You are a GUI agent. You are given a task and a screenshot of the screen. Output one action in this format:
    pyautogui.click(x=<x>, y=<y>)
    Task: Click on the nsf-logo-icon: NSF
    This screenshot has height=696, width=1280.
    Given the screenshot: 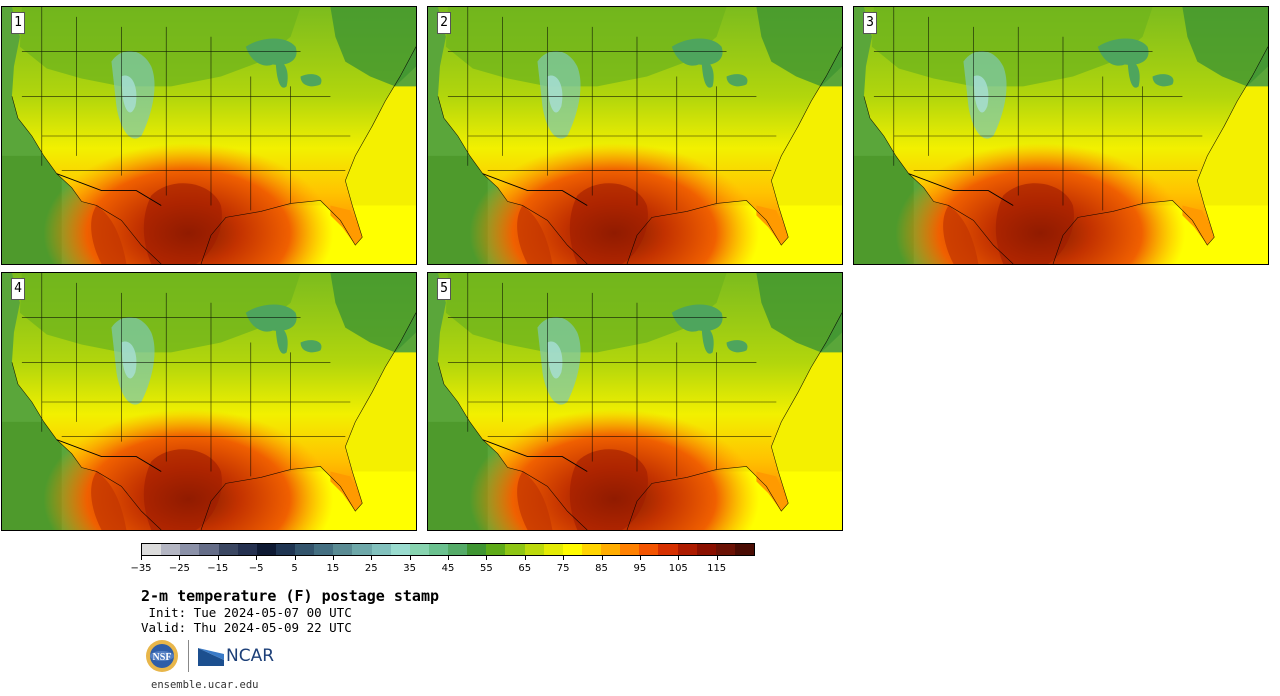 What is the action you would take?
    pyautogui.click(x=162, y=656)
    